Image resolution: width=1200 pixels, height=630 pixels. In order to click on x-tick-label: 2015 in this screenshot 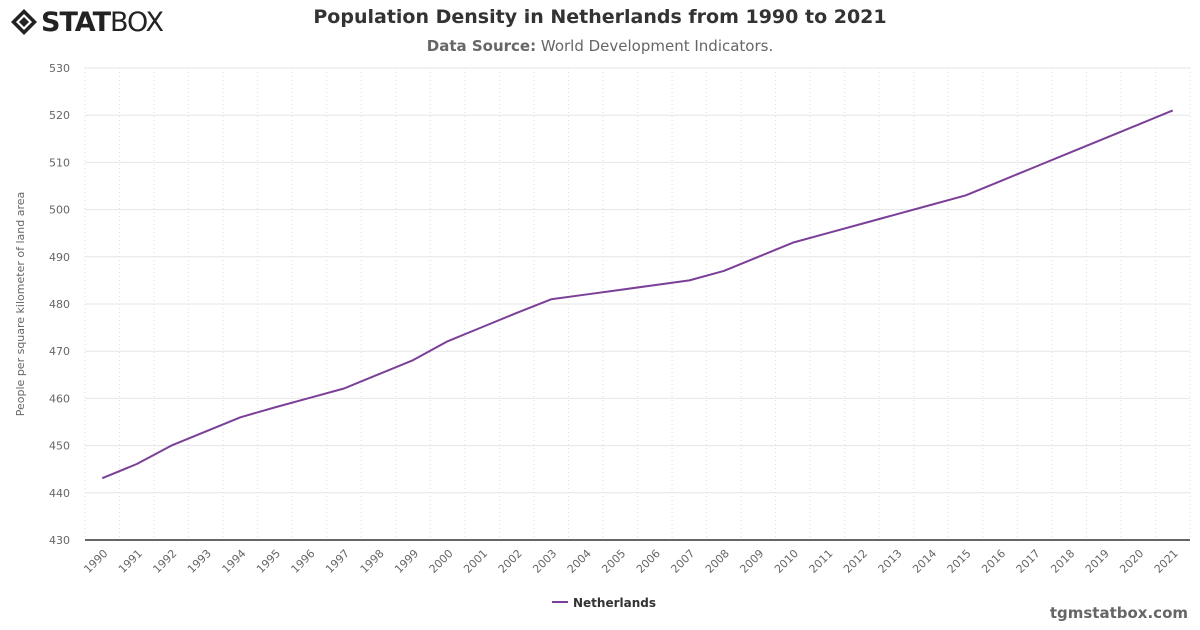, I will do `click(959, 561)`.